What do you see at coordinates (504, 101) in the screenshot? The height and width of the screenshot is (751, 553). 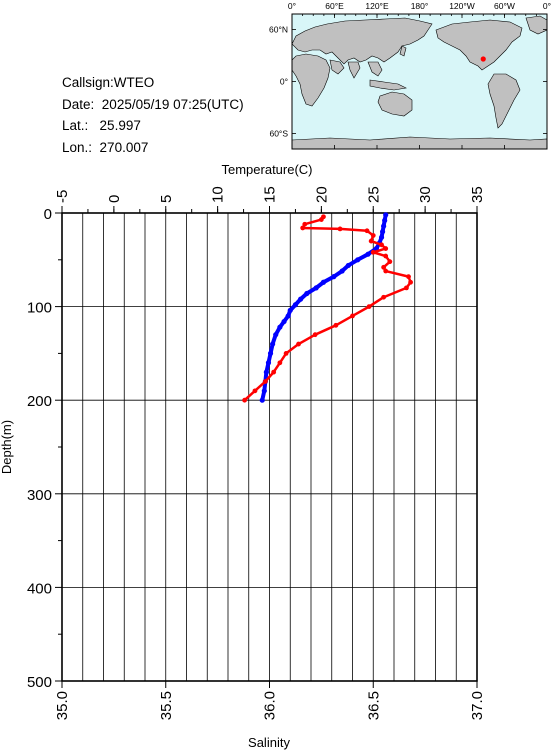 I see `land-south-america` at bounding box center [504, 101].